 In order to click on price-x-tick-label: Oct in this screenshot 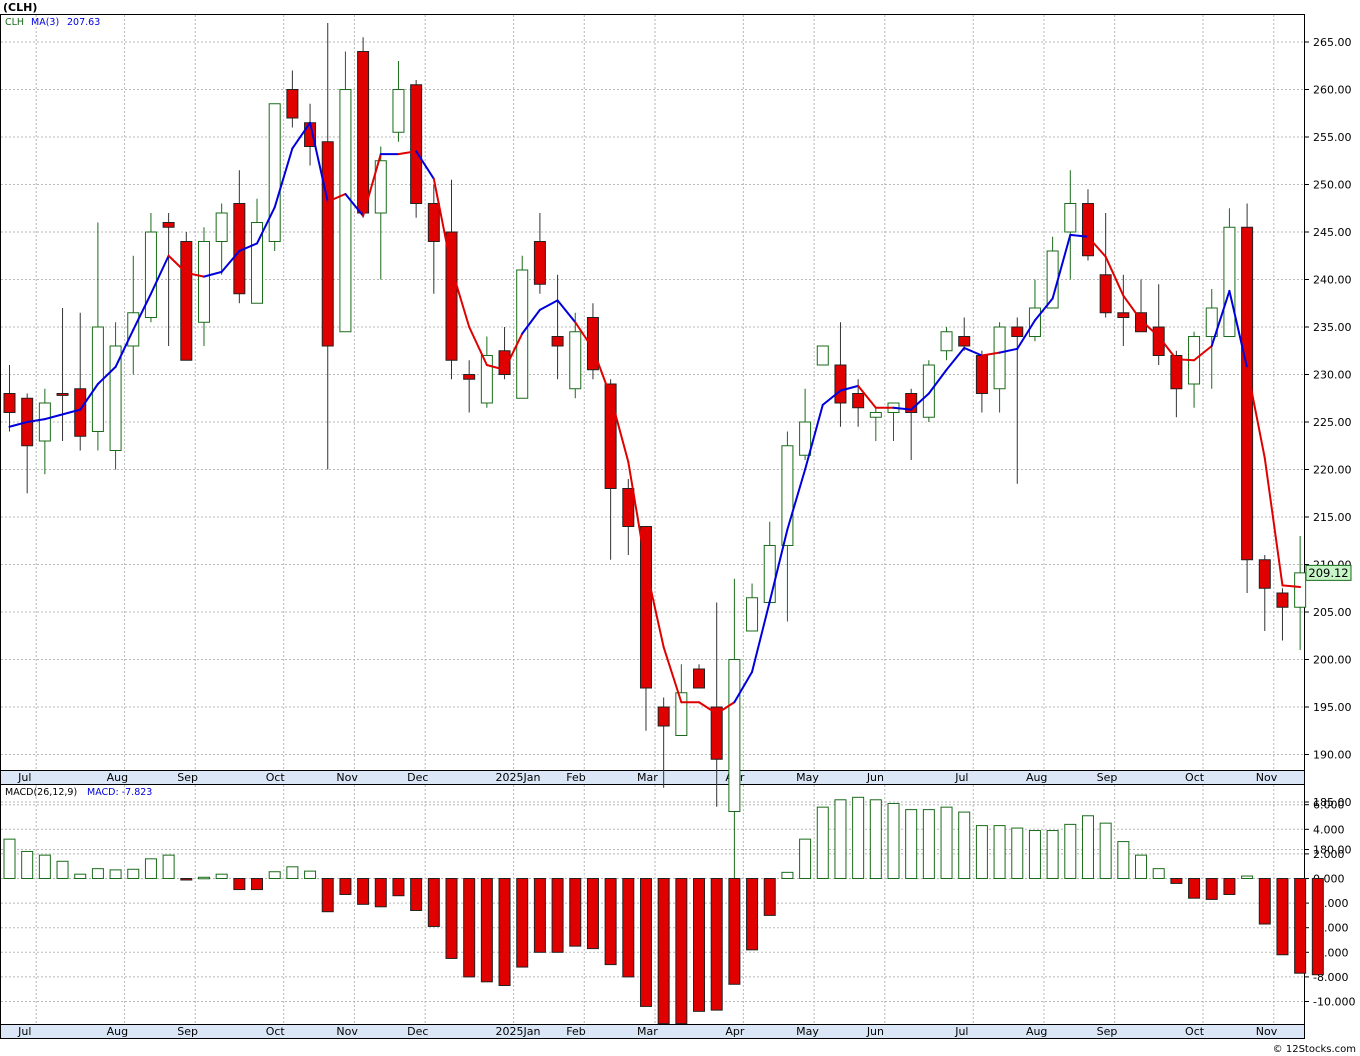, I will do `click(1195, 777)`.